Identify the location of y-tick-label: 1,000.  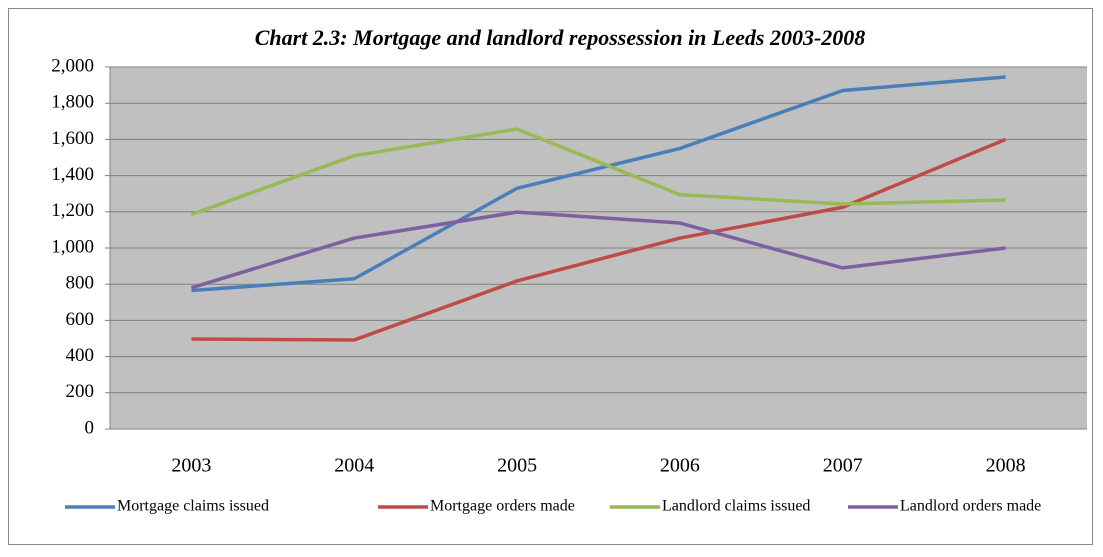
(72, 246).